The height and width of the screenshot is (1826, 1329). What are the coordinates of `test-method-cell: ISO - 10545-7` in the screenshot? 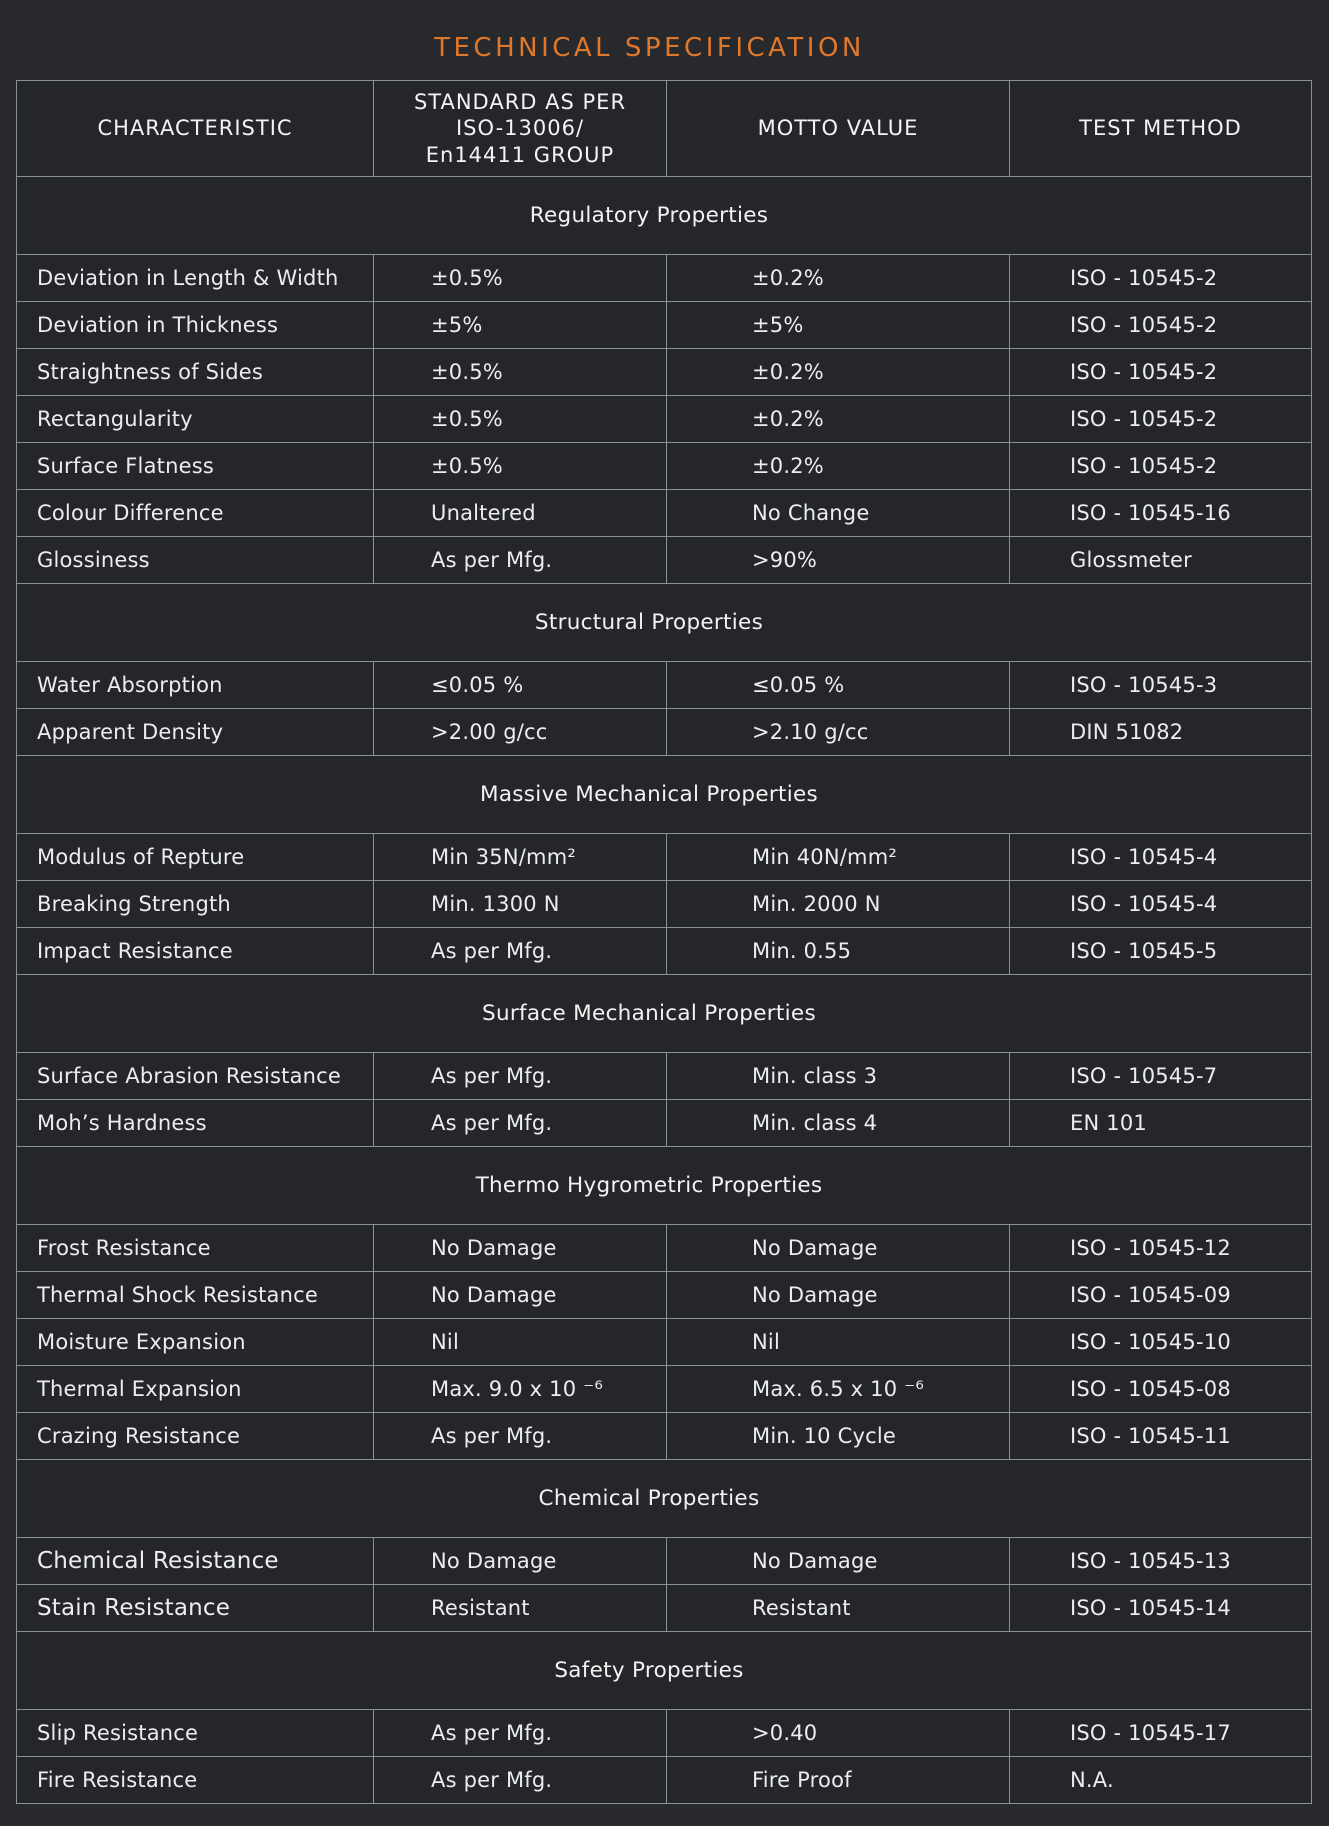 It's located at (1160, 1076).